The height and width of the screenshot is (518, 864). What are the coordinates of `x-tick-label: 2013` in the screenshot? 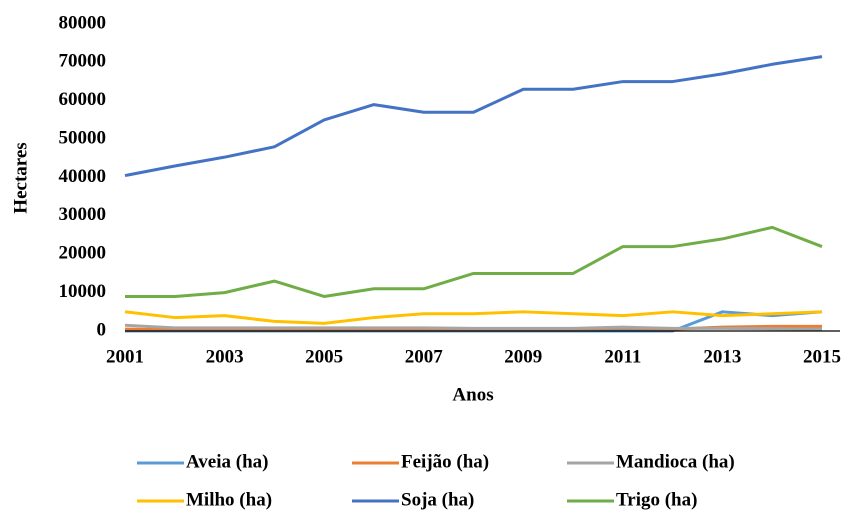 It's located at (722, 356).